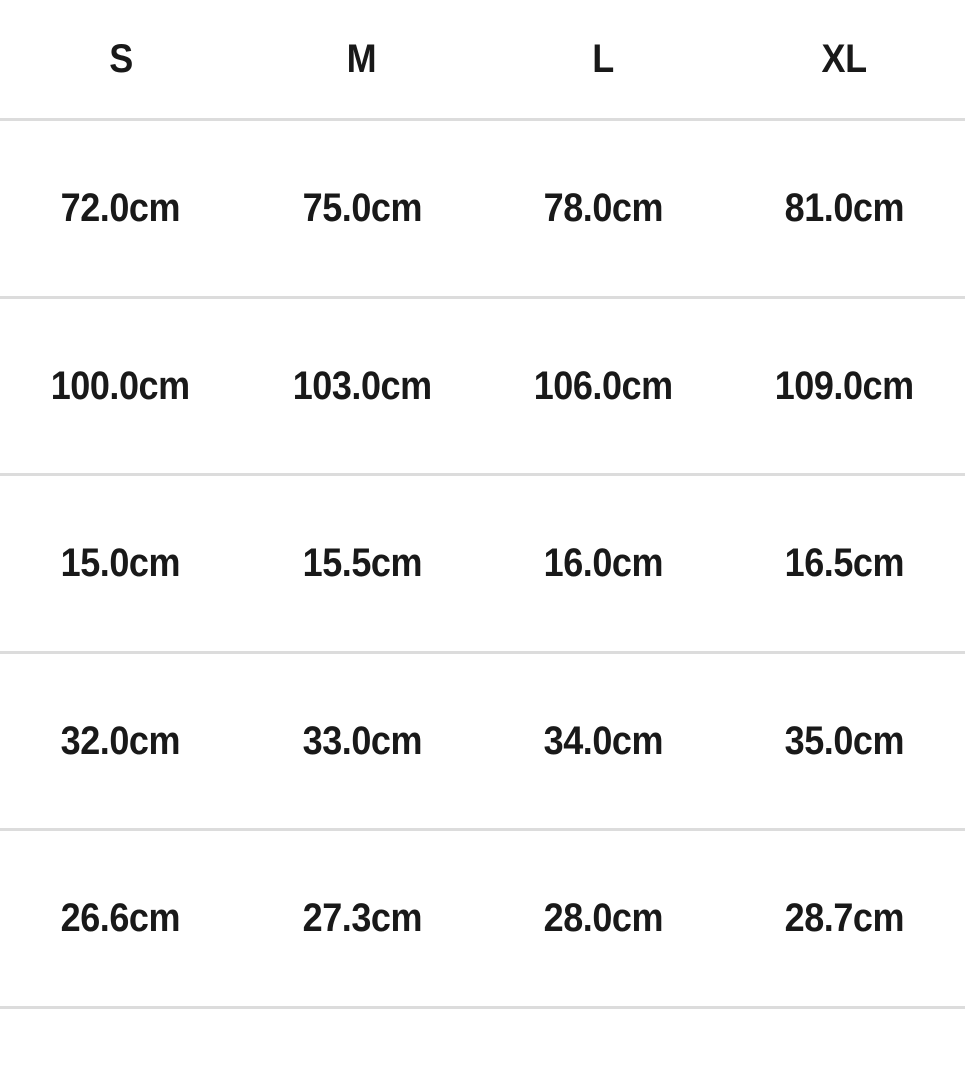 The image size is (965, 1080). I want to click on measurement-cell: 28.7cm, so click(844, 918).